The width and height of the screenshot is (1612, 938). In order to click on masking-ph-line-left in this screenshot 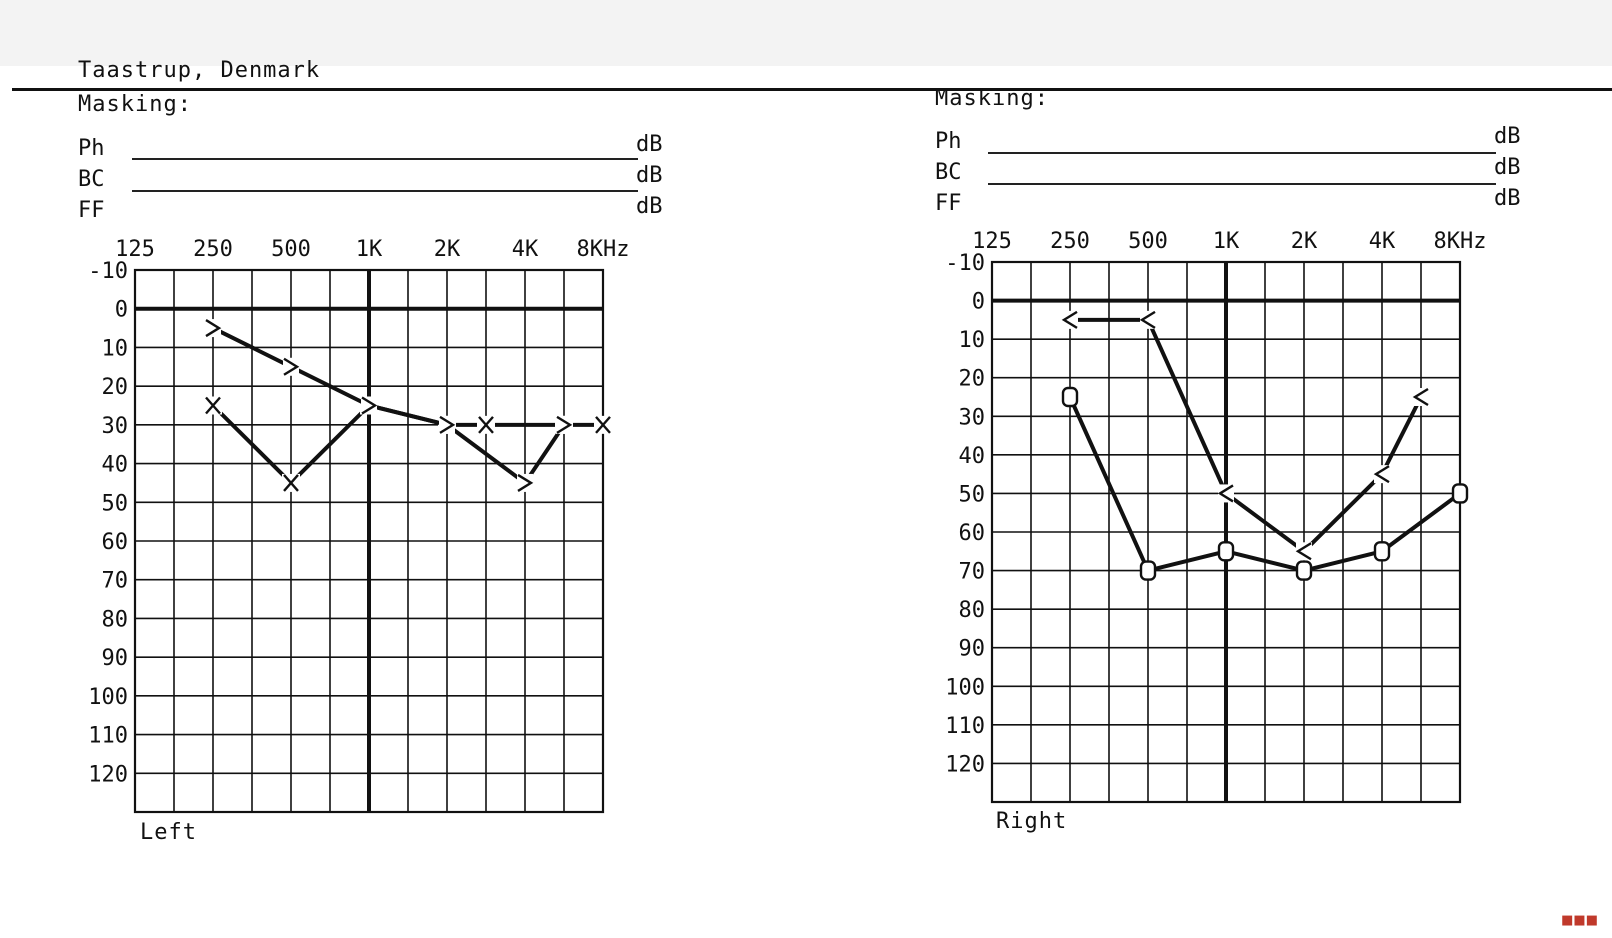, I will do `click(385, 159)`.